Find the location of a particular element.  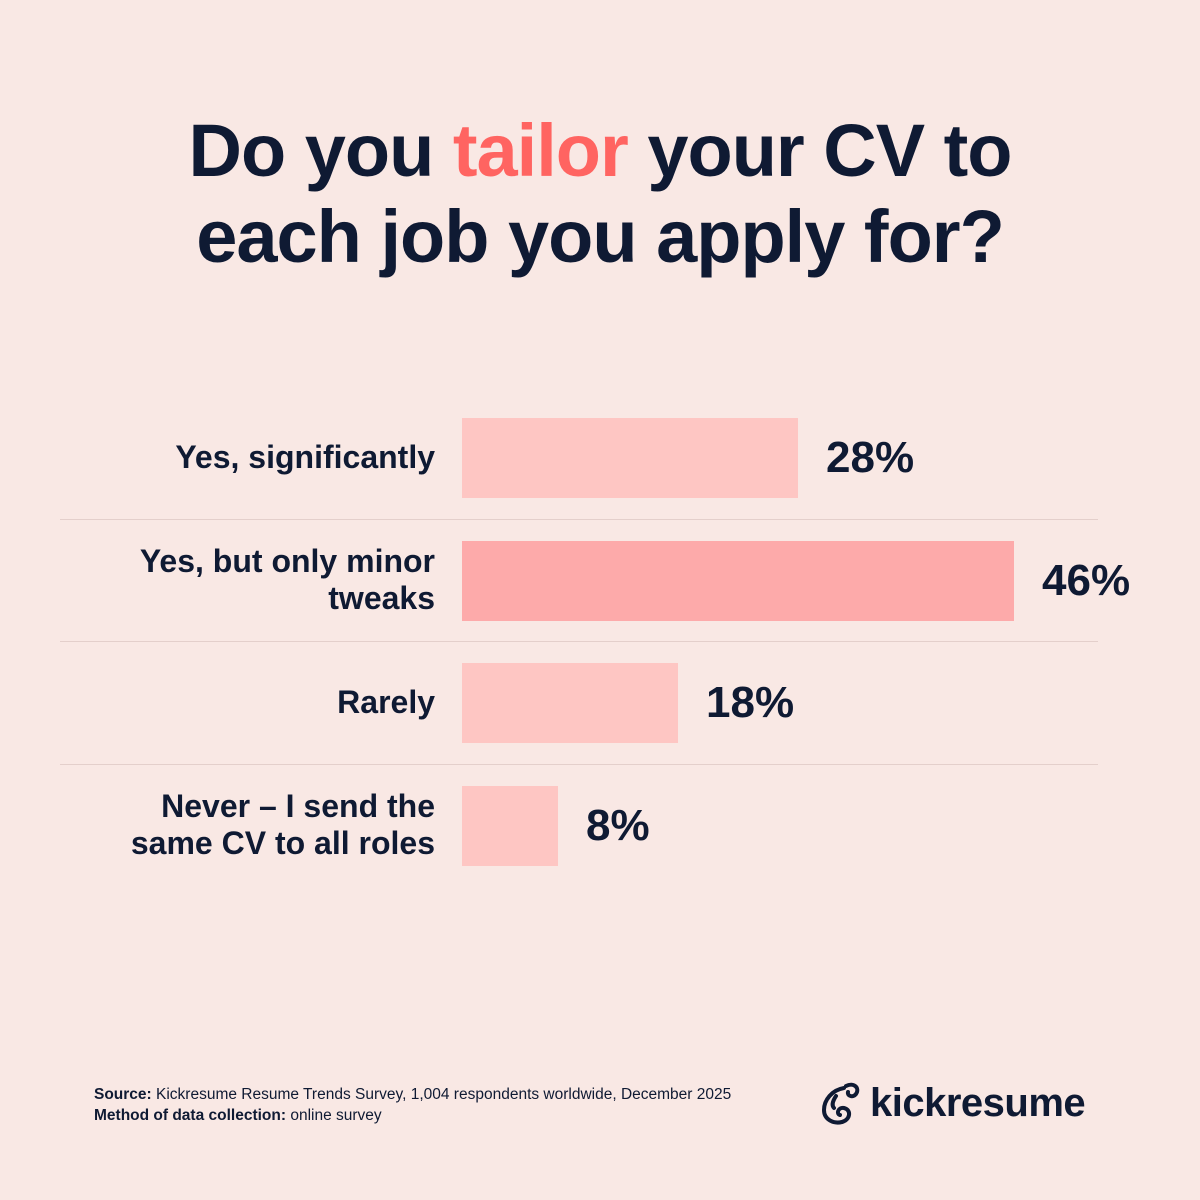

value-label: 8% is located at coordinates (618, 825).